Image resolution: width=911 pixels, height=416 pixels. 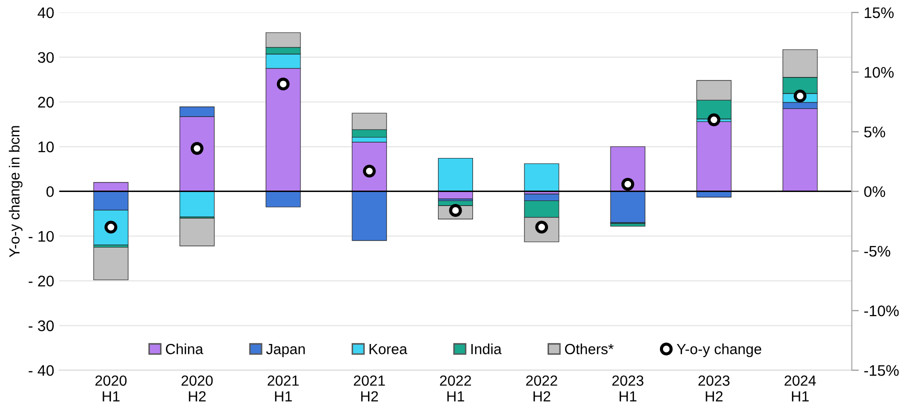 I want to click on legend-label: India, so click(x=486, y=349).